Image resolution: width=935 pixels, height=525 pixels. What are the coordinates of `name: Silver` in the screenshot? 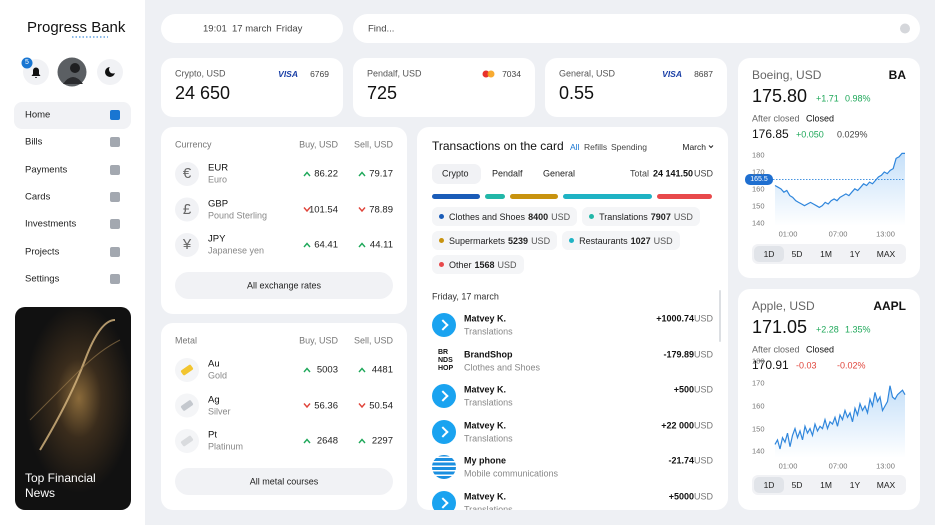 It's located at (219, 411).